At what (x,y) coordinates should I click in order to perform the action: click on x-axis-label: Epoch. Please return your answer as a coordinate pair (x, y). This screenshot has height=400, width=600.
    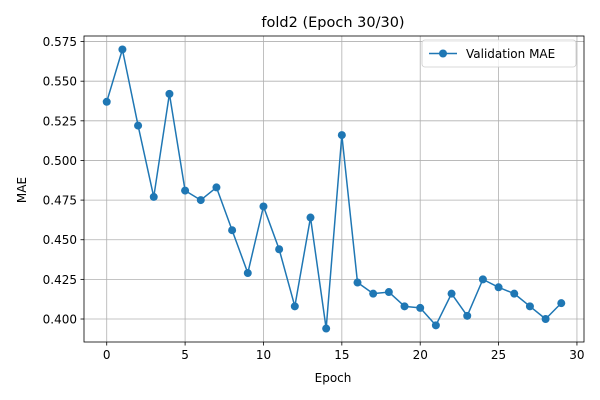
    Looking at the image, I should click on (333, 378).